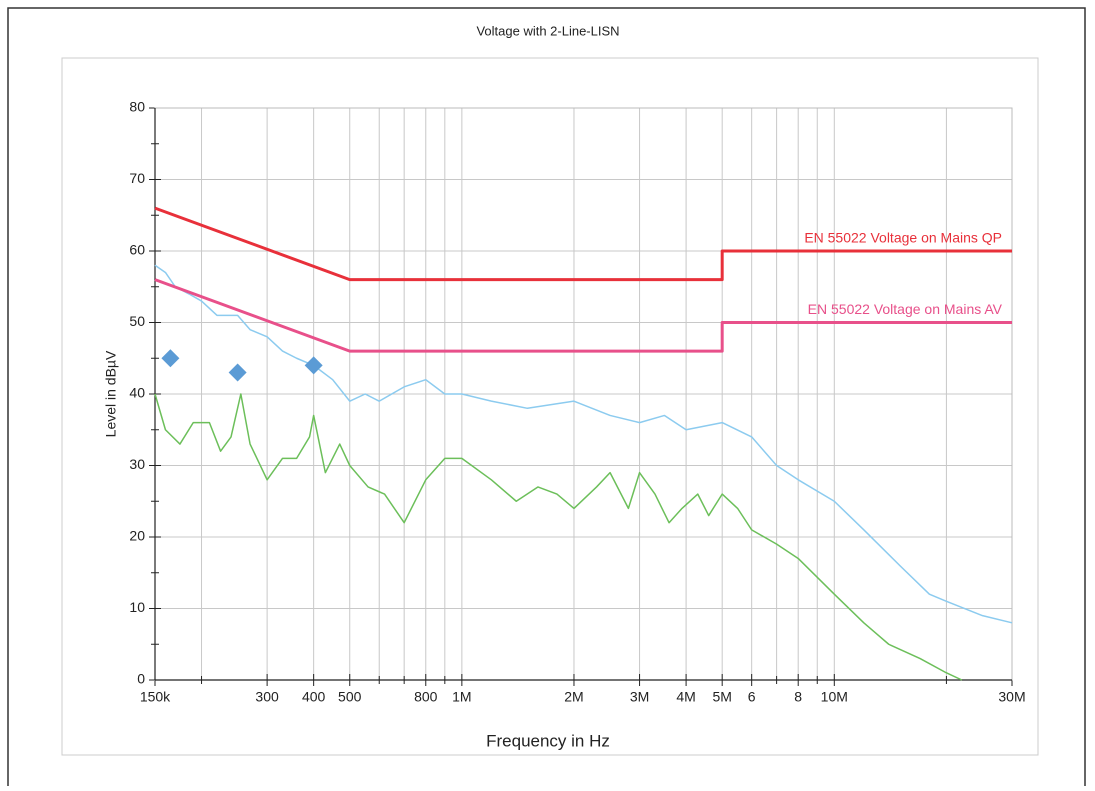  I want to click on x-tick-label: 10M, so click(834, 697).